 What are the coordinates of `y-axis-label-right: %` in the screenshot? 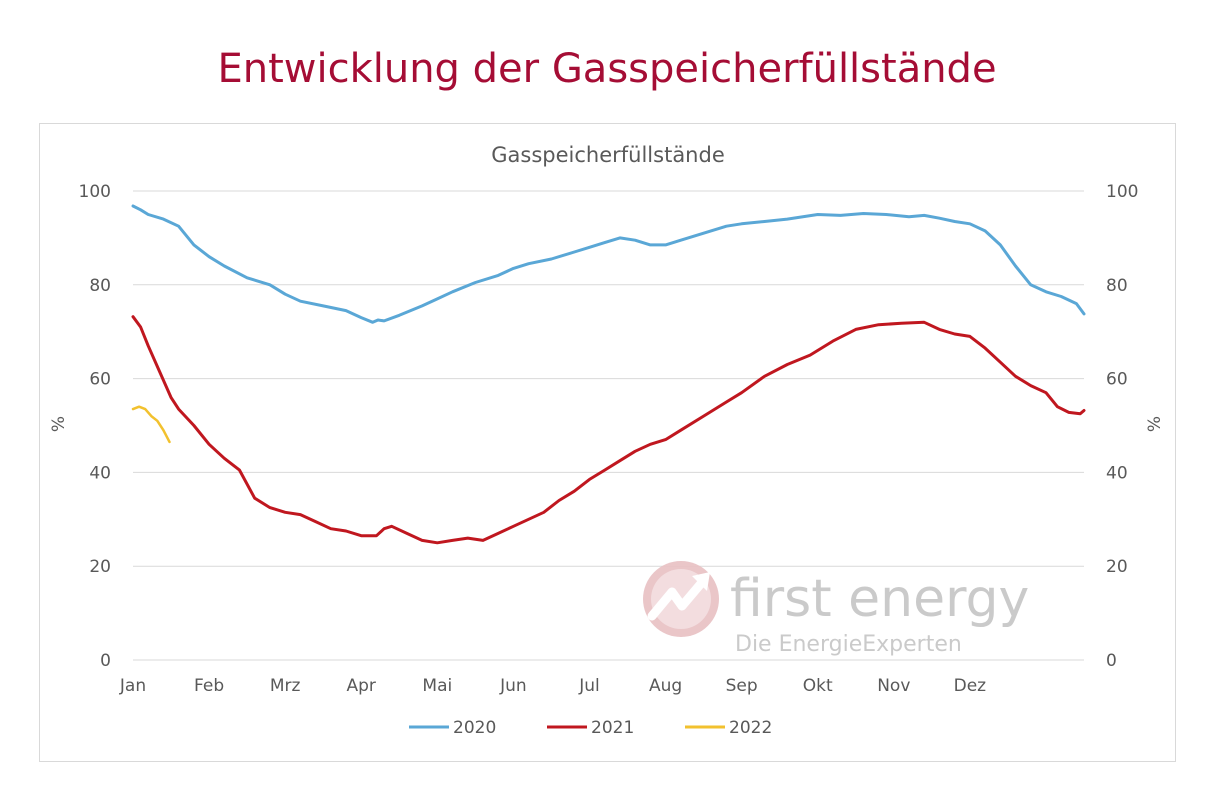 It's located at (1155, 424).